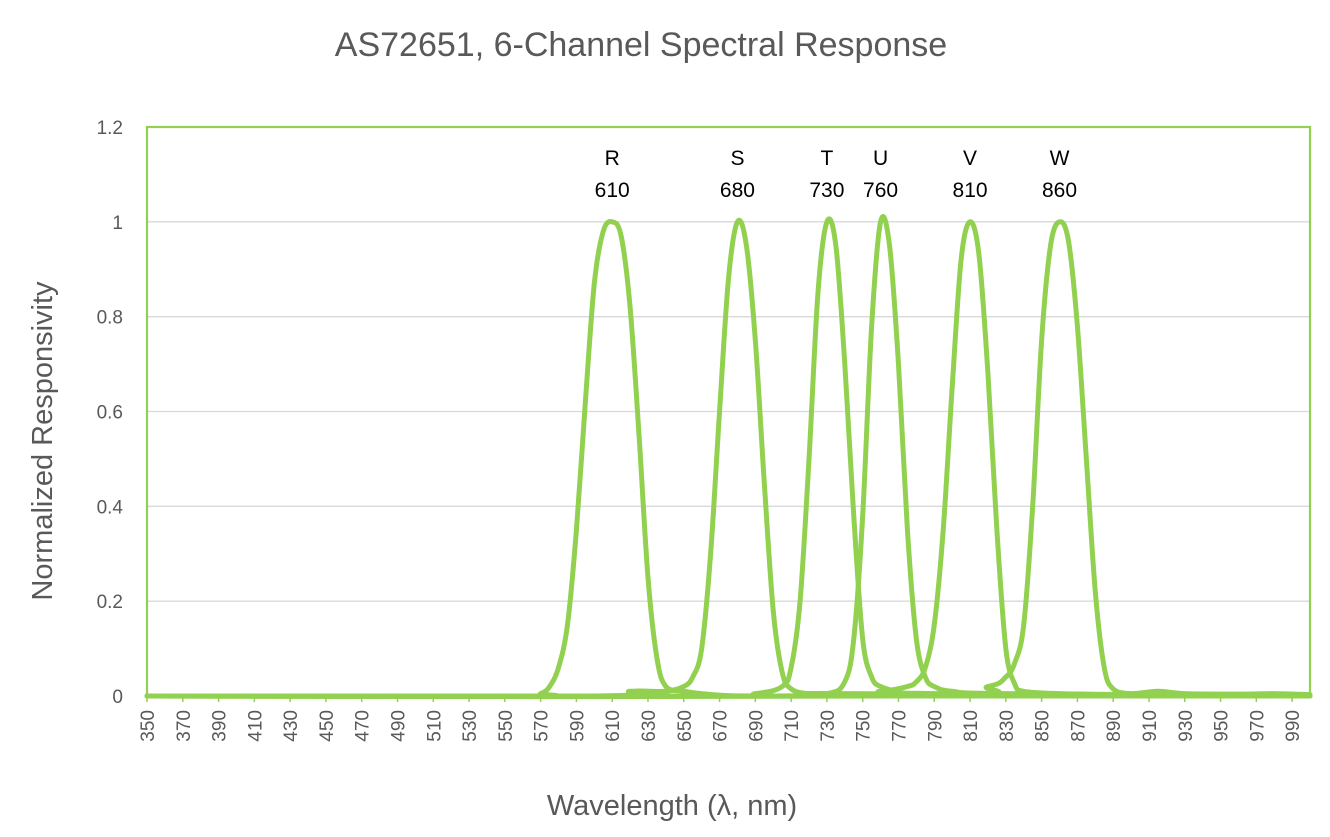 Image resolution: width=1330 pixels, height=837 pixels. Describe the element at coordinates (826, 158) in the screenshot. I see `peak-label-name: T` at that location.